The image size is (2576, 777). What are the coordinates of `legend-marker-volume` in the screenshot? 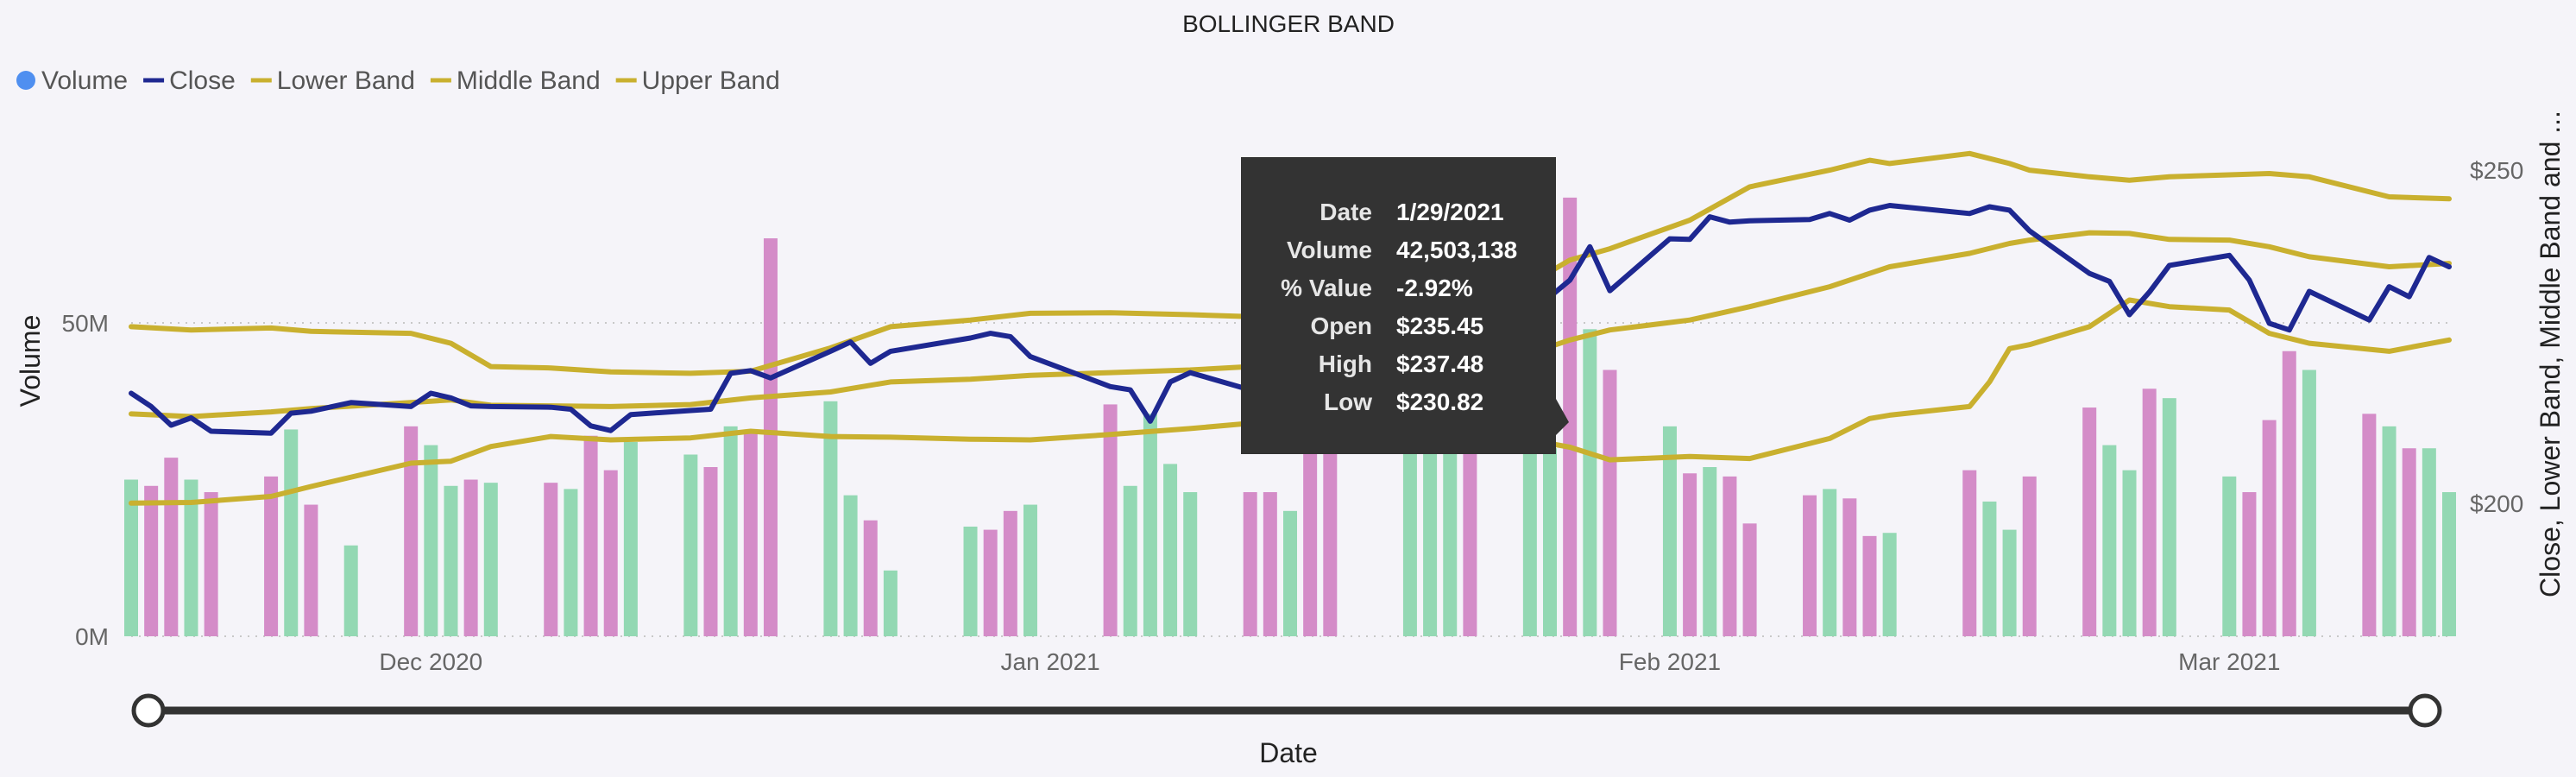 It's located at (26, 80).